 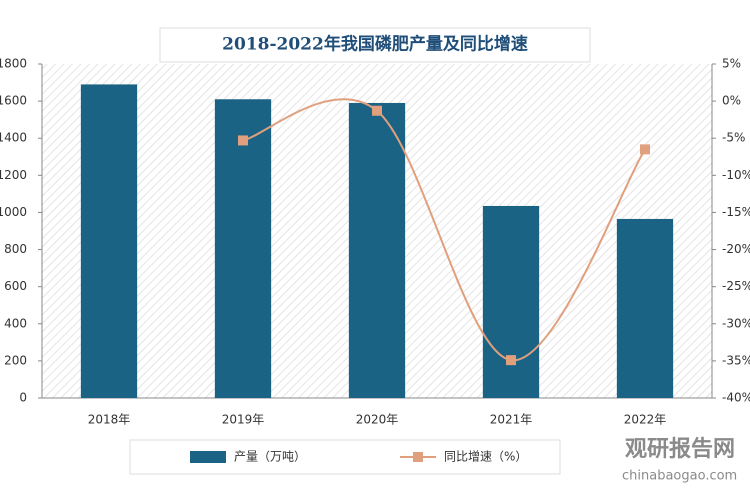 What do you see at coordinates (731, 101) in the screenshot?
I see `y2-tick-label: 0%` at bounding box center [731, 101].